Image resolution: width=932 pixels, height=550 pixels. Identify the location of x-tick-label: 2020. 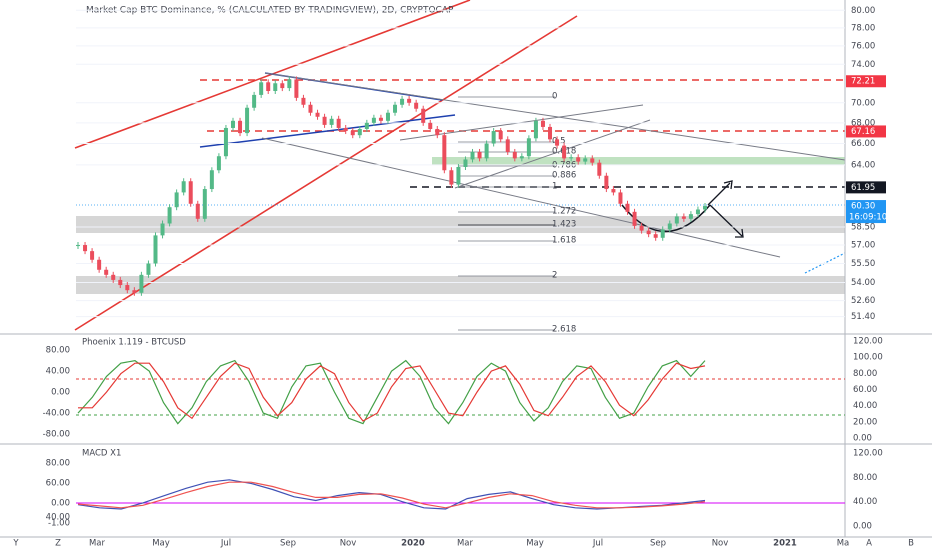
(413, 544).